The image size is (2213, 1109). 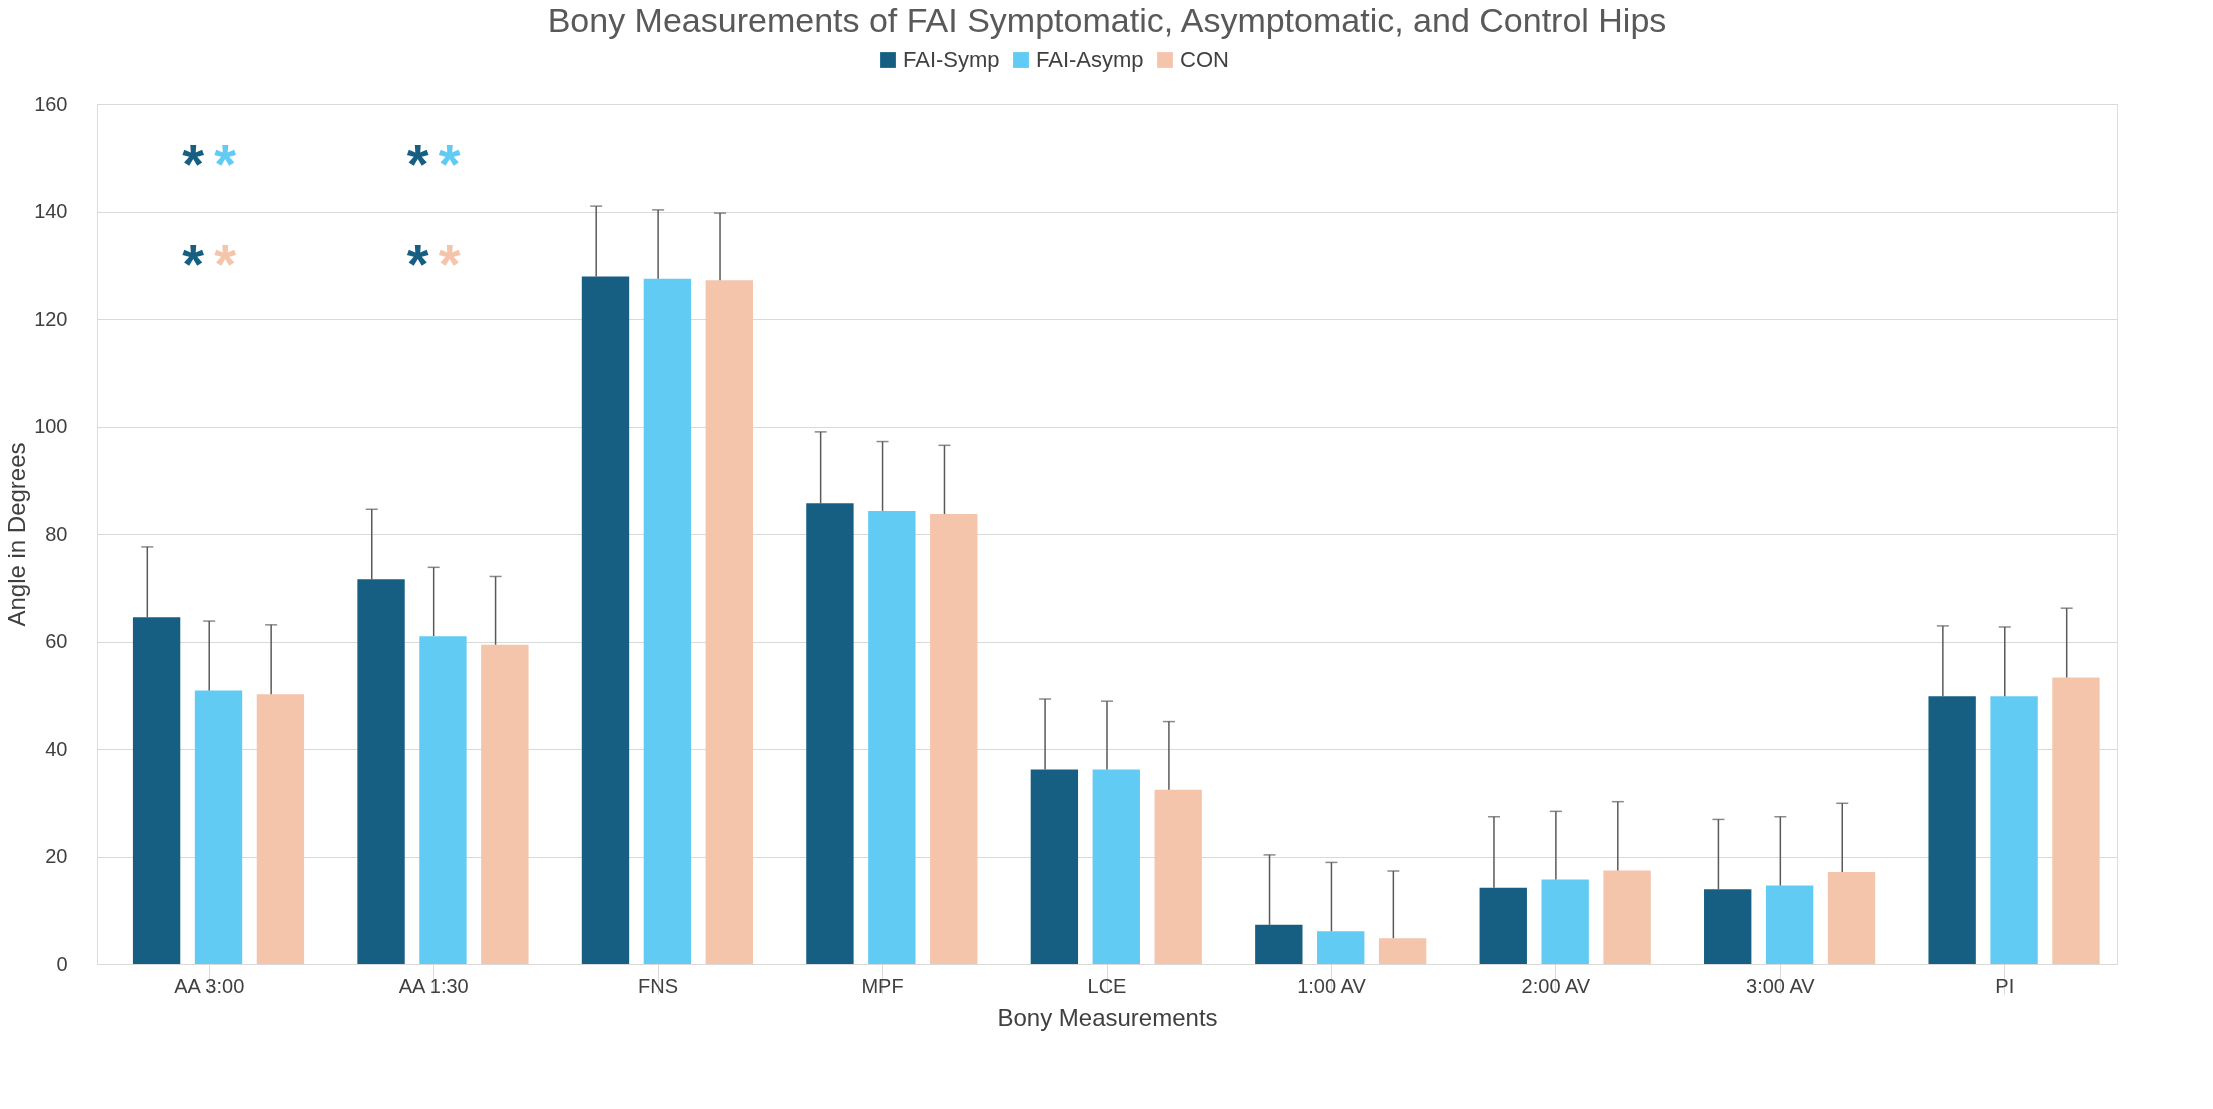 What do you see at coordinates (1781, 985) in the screenshot?
I see `x-tick-label: 3:00 AV` at bounding box center [1781, 985].